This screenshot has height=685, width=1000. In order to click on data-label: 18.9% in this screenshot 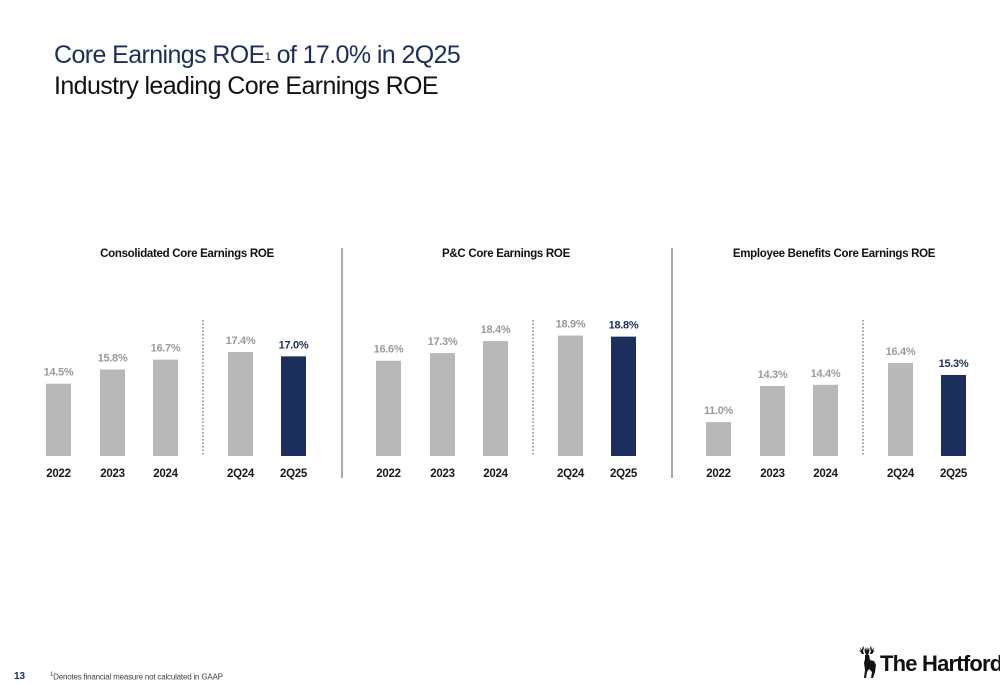, I will do `click(571, 325)`.